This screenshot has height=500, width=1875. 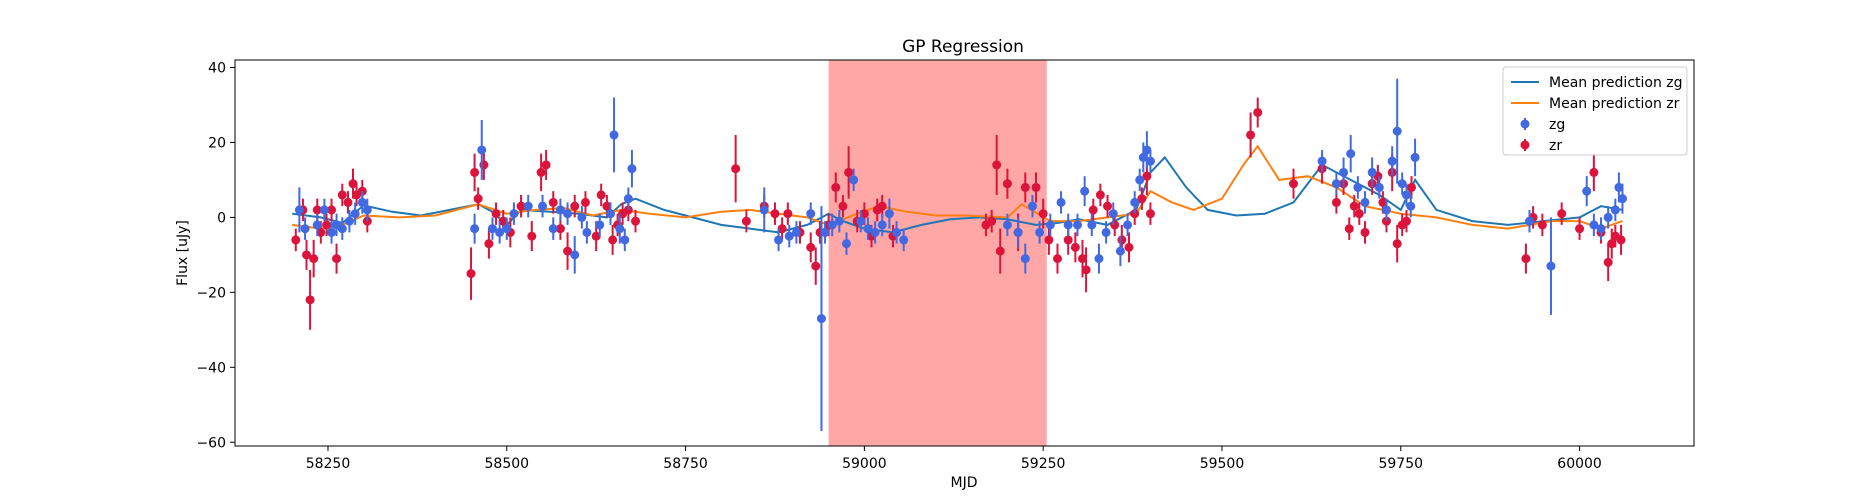 What do you see at coordinates (183, 253) in the screenshot?
I see `y-axis-label: Flux [uJy]` at bounding box center [183, 253].